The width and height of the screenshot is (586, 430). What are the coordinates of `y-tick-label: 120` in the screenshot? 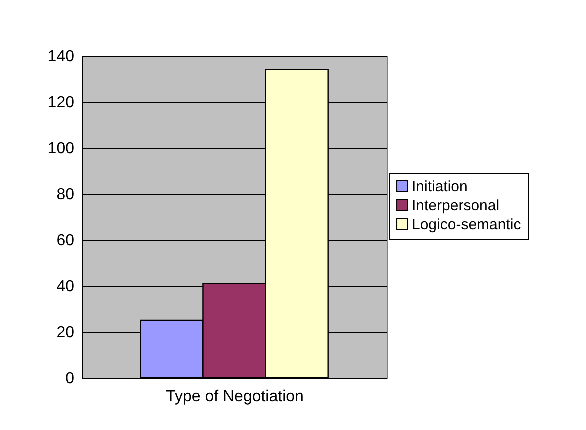 It's located at (61, 103).